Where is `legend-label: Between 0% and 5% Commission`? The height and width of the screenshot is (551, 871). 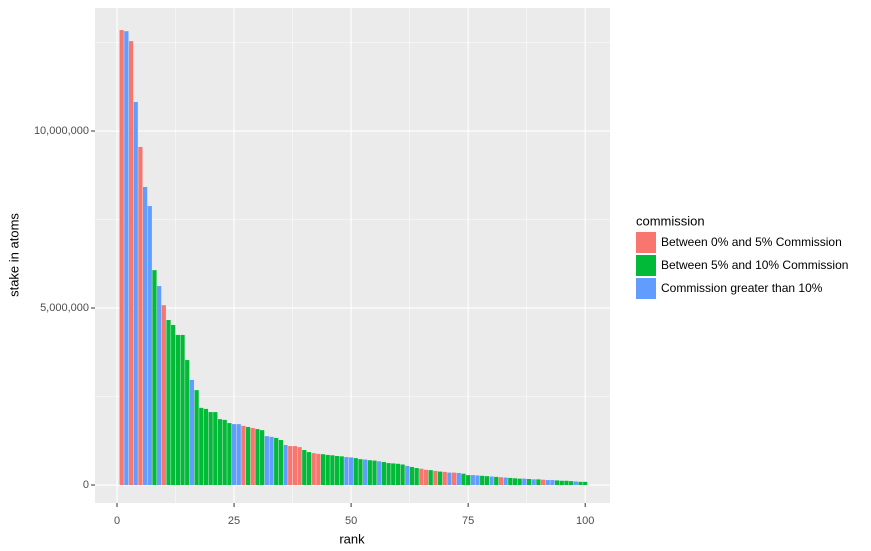
legend-label: Between 0% and 5% Commission is located at coordinates (751, 242).